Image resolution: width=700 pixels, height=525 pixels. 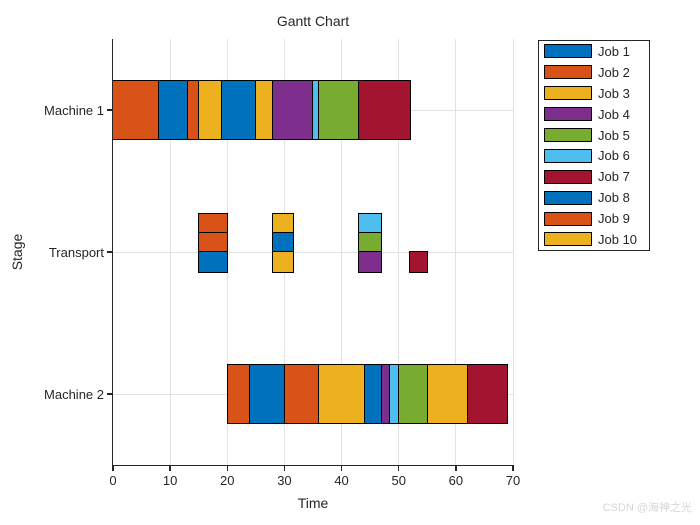 What do you see at coordinates (313, 503) in the screenshot?
I see `x-axis-label: Time` at bounding box center [313, 503].